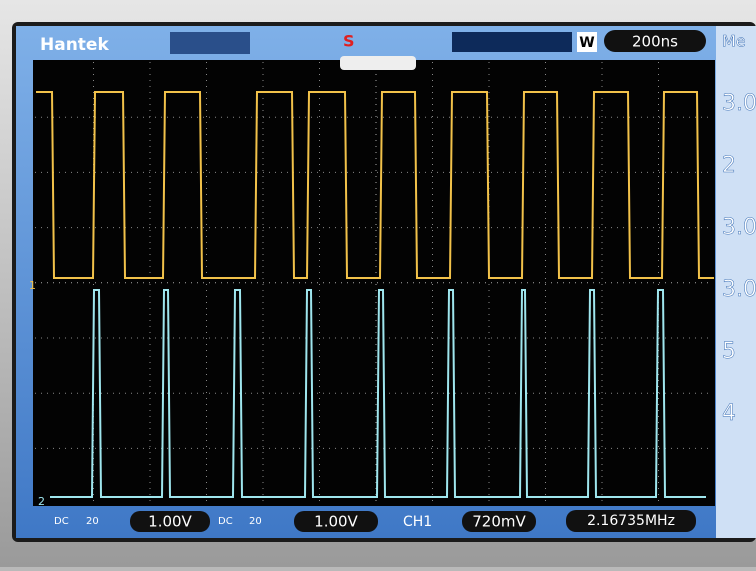 The height and width of the screenshot is (571, 756). What do you see at coordinates (255, 521) in the screenshot?
I see `ch2-bandwidth: 20` at bounding box center [255, 521].